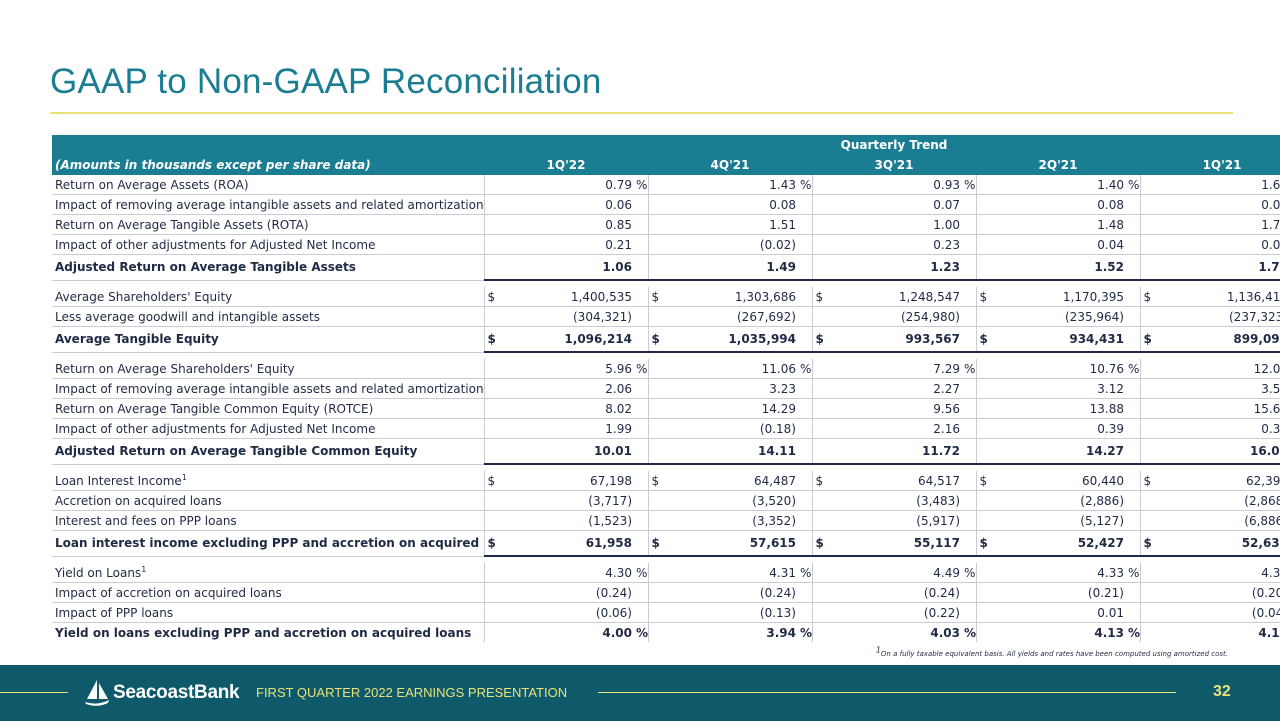 This screenshot has height=721, width=1280. I want to click on presentation-title: FIRST QUARTER 2022 EARNINGS PRESENTATION, so click(412, 692).